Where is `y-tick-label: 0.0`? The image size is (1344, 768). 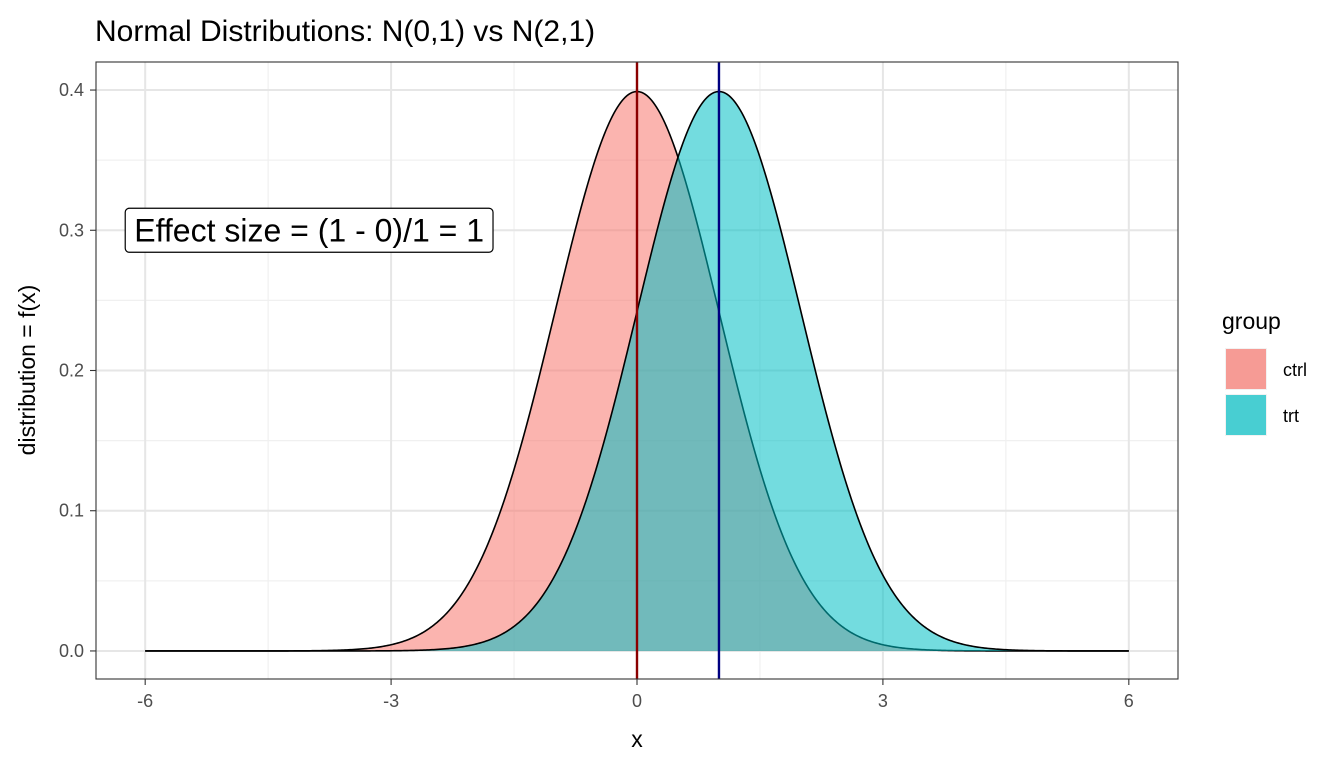 y-tick-label: 0.0 is located at coordinates (71, 651).